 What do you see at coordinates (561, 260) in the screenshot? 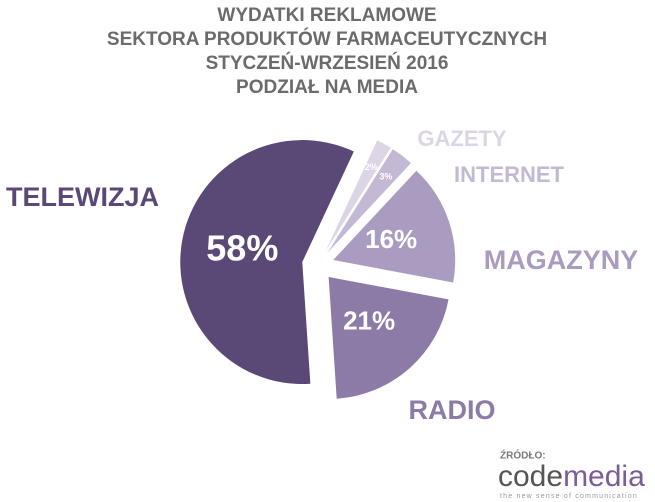
I see `category-label: MAGAZYNY` at bounding box center [561, 260].